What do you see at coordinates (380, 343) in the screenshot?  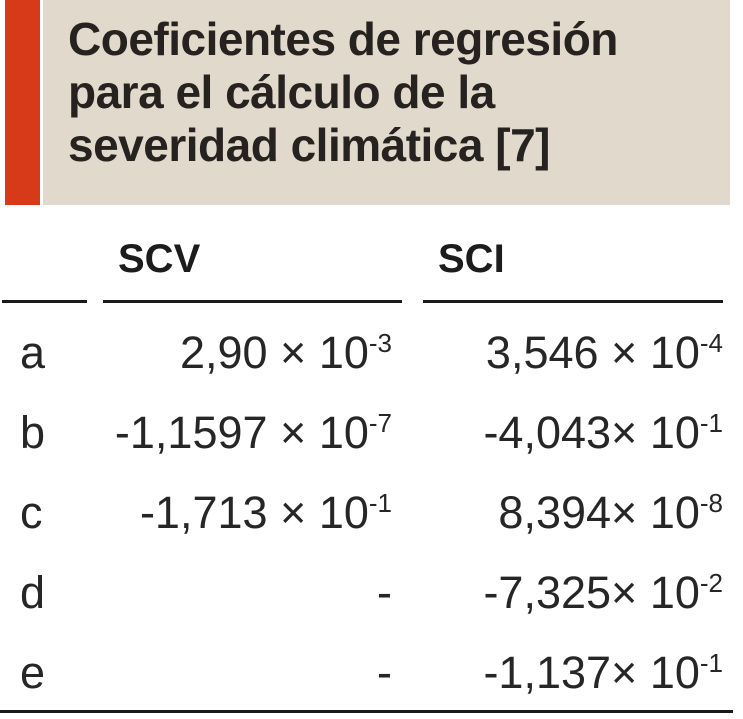 I see `value-exponent: -3` at bounding box center [380, 343].